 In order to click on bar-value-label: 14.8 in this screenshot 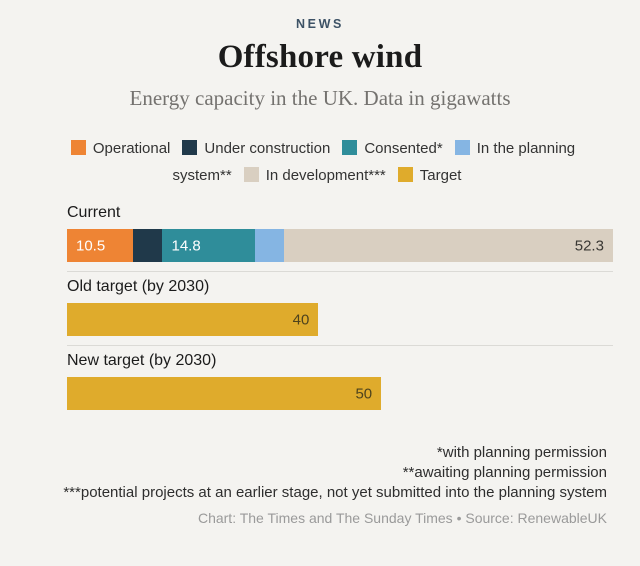, I will do `click(186, 245)`.